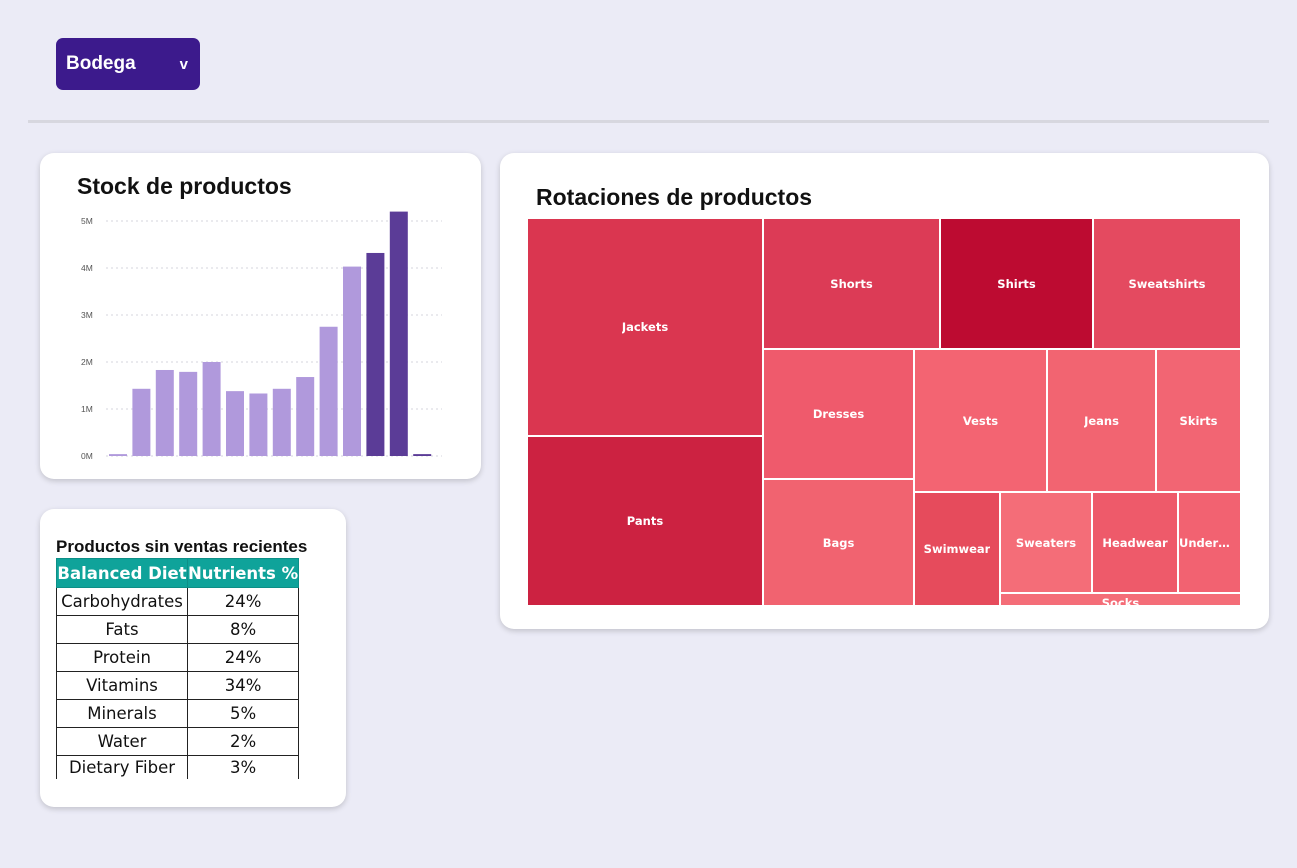 This screenshot has height=868, width=1297. I want to click on column-header: Balanced Diet, so click(122, 573).